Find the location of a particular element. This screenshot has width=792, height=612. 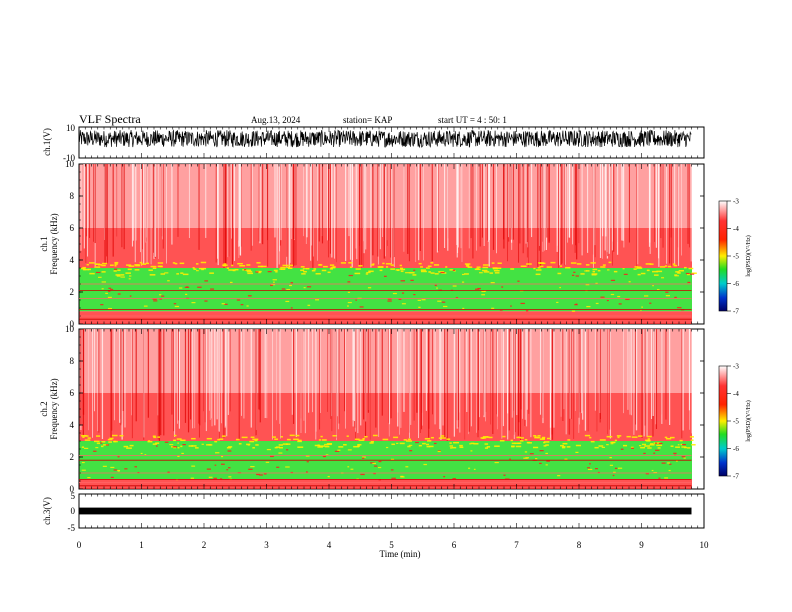

ch2-spec-ylabel-bottom: Frequency (kHz) is located at coordinates (54, 408).